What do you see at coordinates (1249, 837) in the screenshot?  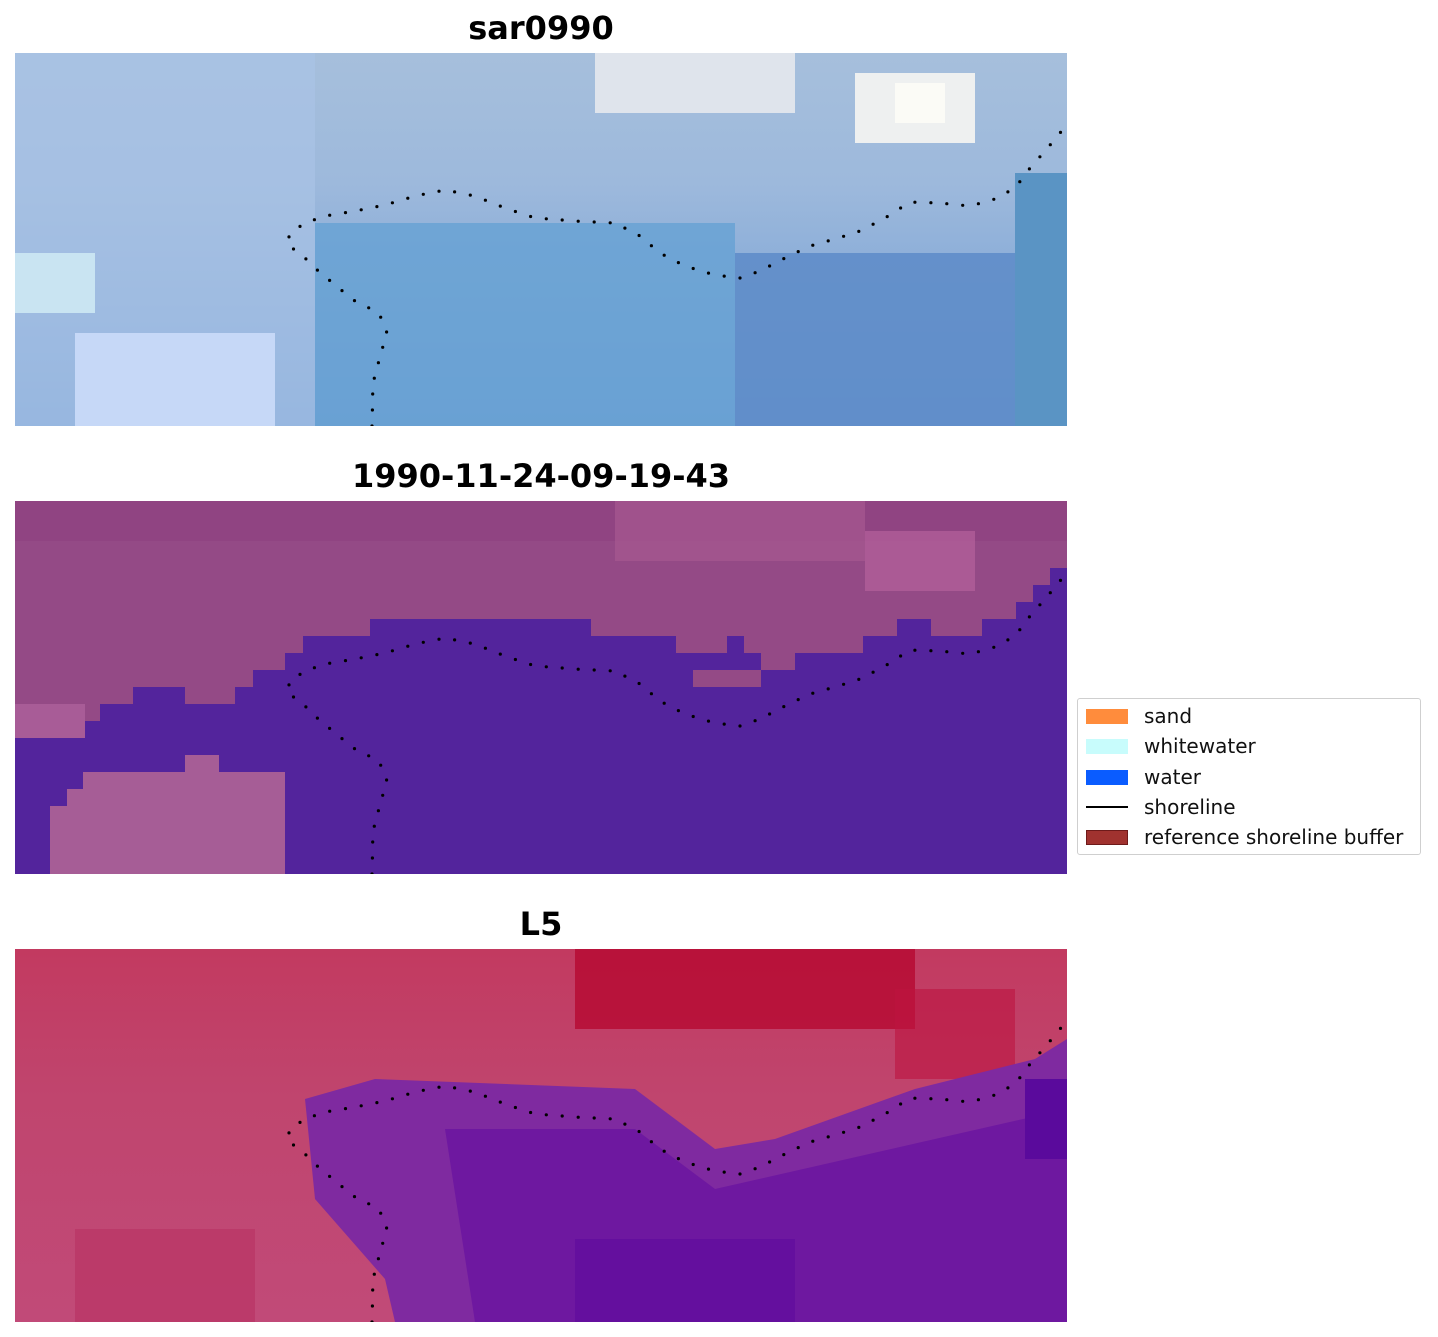 I see `legend-item-reference-buffer: reference shoreline buffer` at bounding box center [1249, 837].